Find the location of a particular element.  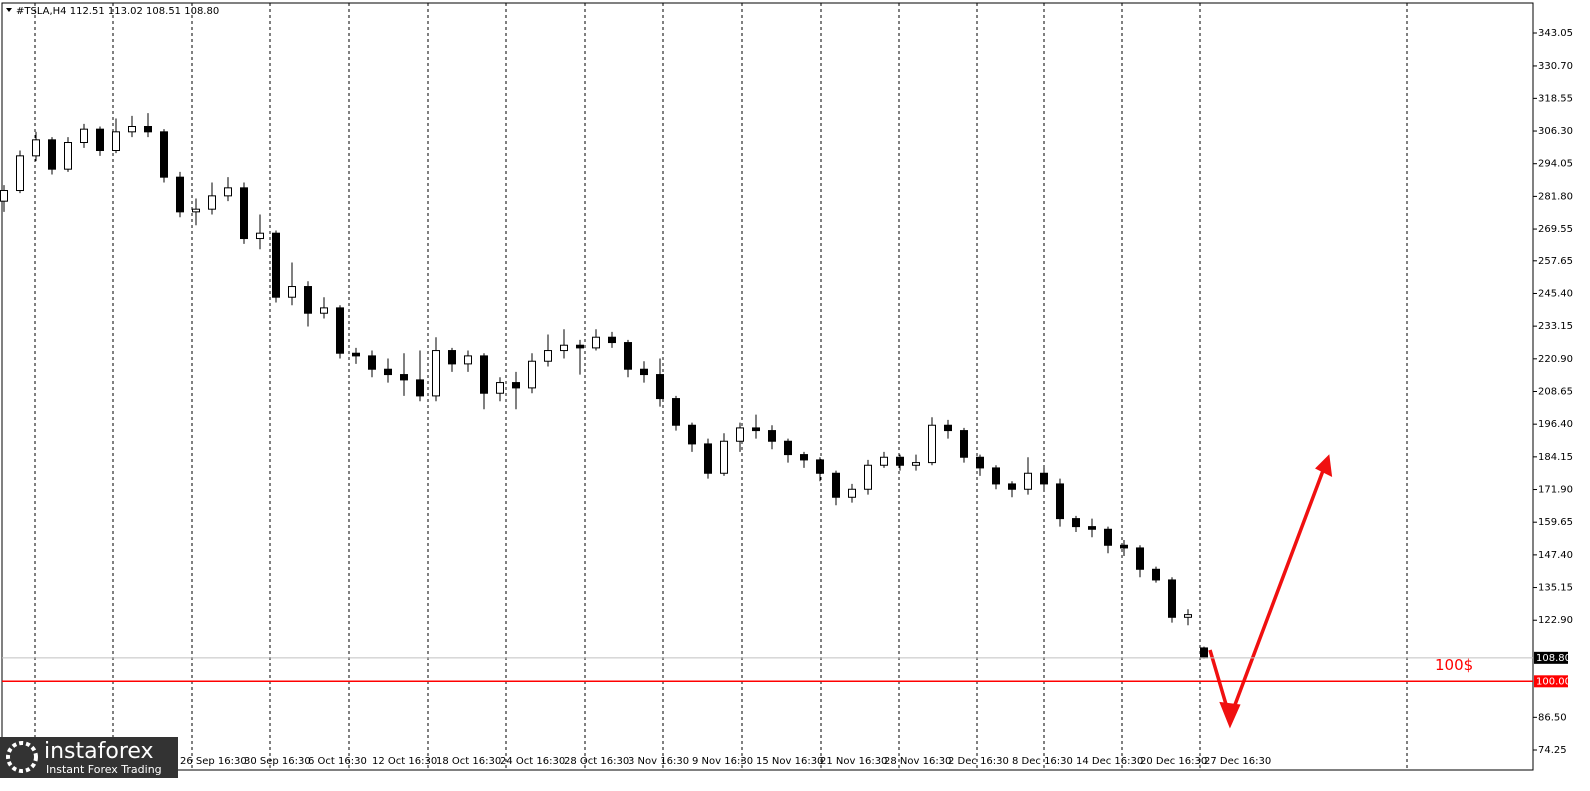

x-tick-label: 14 Dec 16:30 is located at coordinates (1109, 761).